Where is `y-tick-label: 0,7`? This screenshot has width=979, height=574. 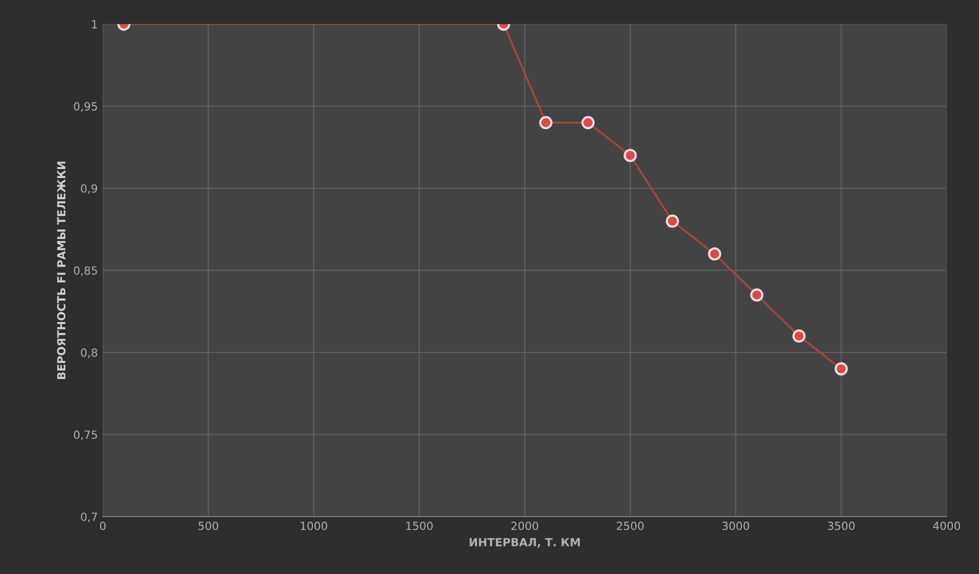
y-tick-label: 0,7 is located at coordinates (88, 517).